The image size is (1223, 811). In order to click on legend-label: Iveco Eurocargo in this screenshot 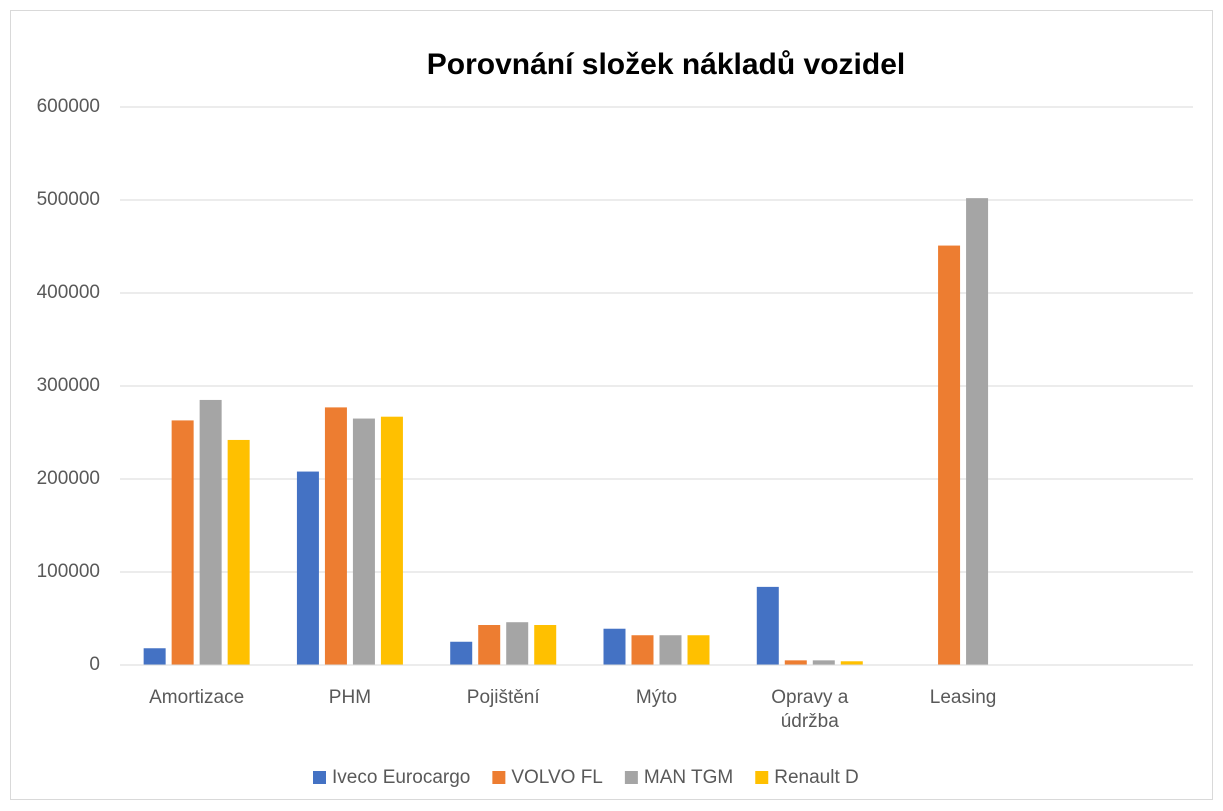, I will do `click(401, 777)`.